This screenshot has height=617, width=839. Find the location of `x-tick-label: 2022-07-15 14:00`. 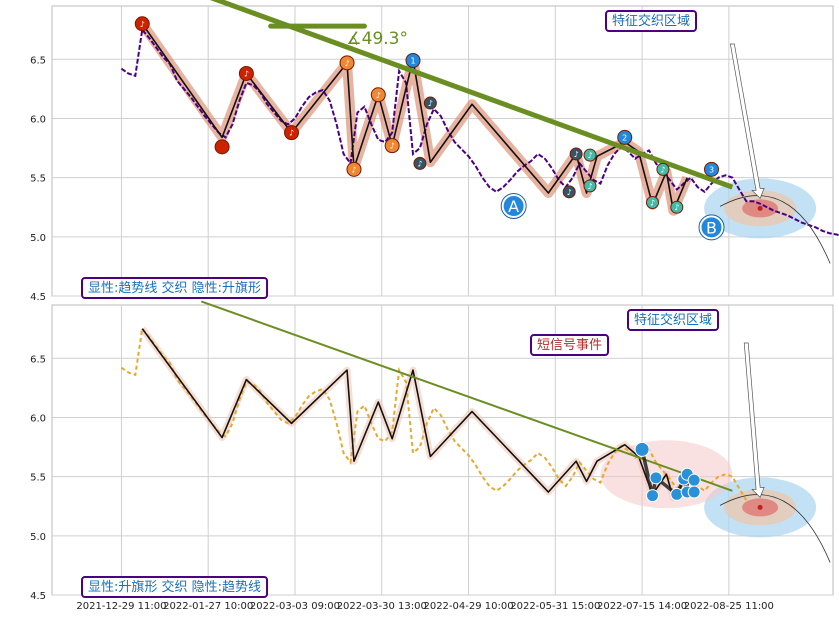

x-tick-label: 2022-07-15 14:00 is located at coordinates (642, 606).